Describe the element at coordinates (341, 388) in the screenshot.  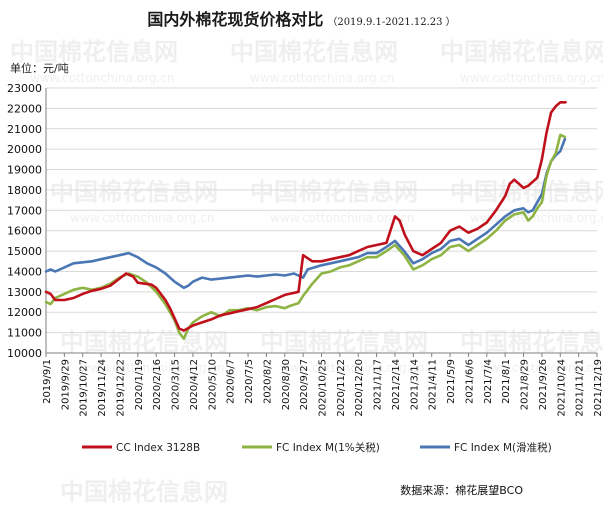
I see `x-tick-label: 2020/11/22` at that location.